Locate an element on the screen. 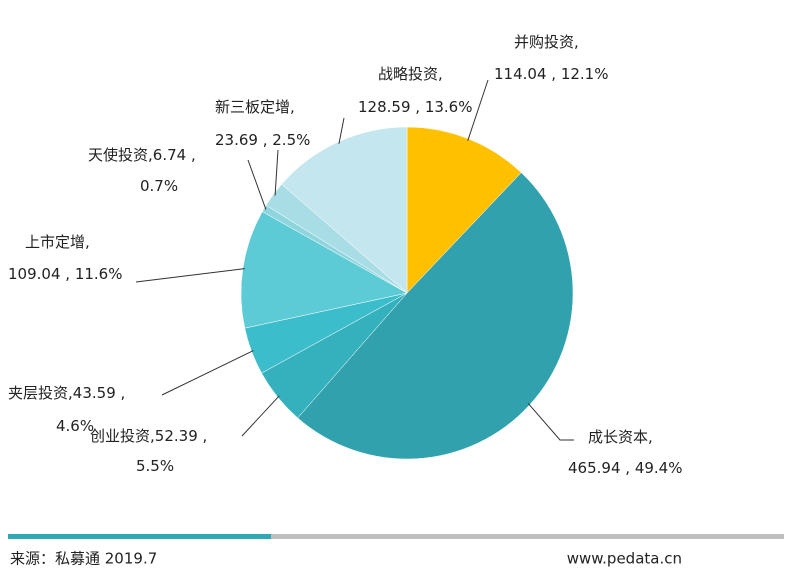 The width and height of the screenshot is (791, 580). data-label: 并购投资, is located at coordinates (546, 42).